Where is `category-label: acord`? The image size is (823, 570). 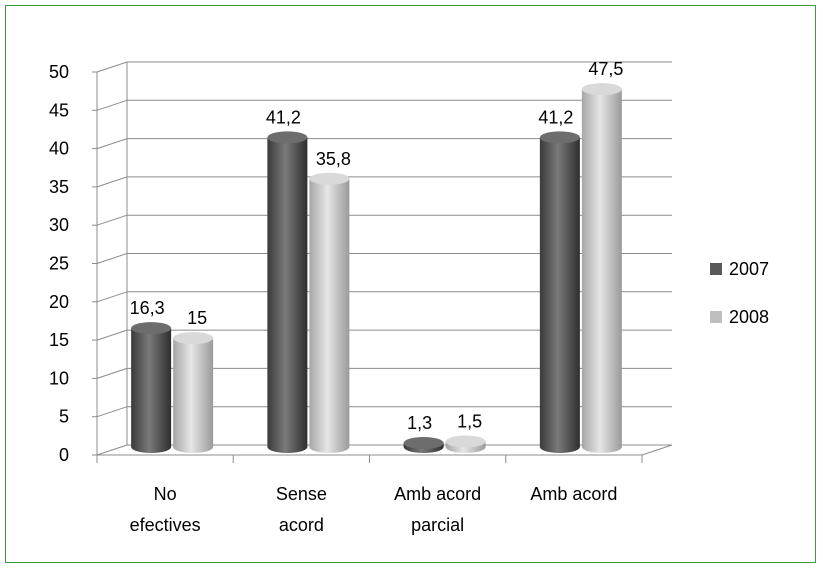
category-label: acord is located at coordinates (301, 525).